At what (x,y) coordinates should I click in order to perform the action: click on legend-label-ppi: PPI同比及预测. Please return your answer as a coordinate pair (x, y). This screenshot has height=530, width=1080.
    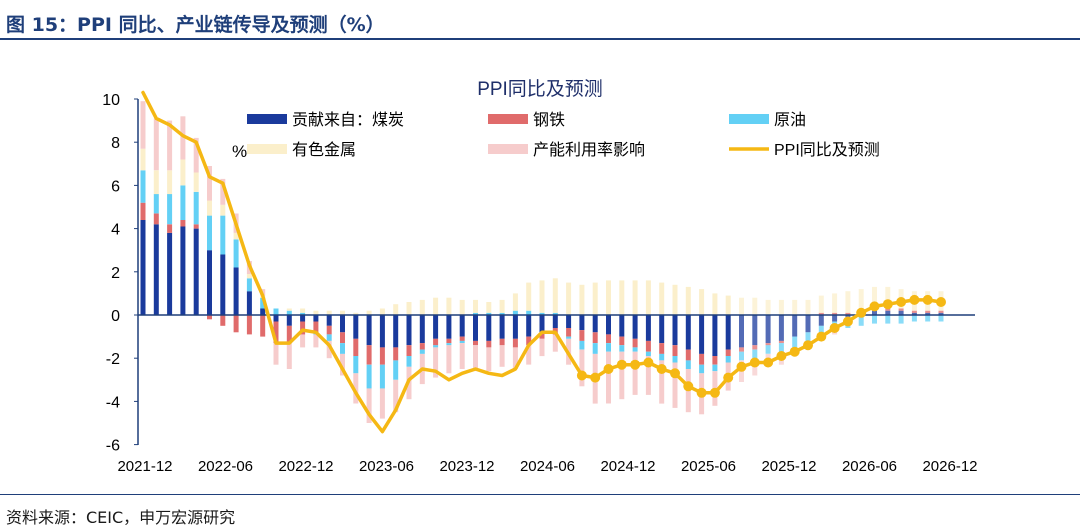
    Looking at the image, I should click on (827, 150).